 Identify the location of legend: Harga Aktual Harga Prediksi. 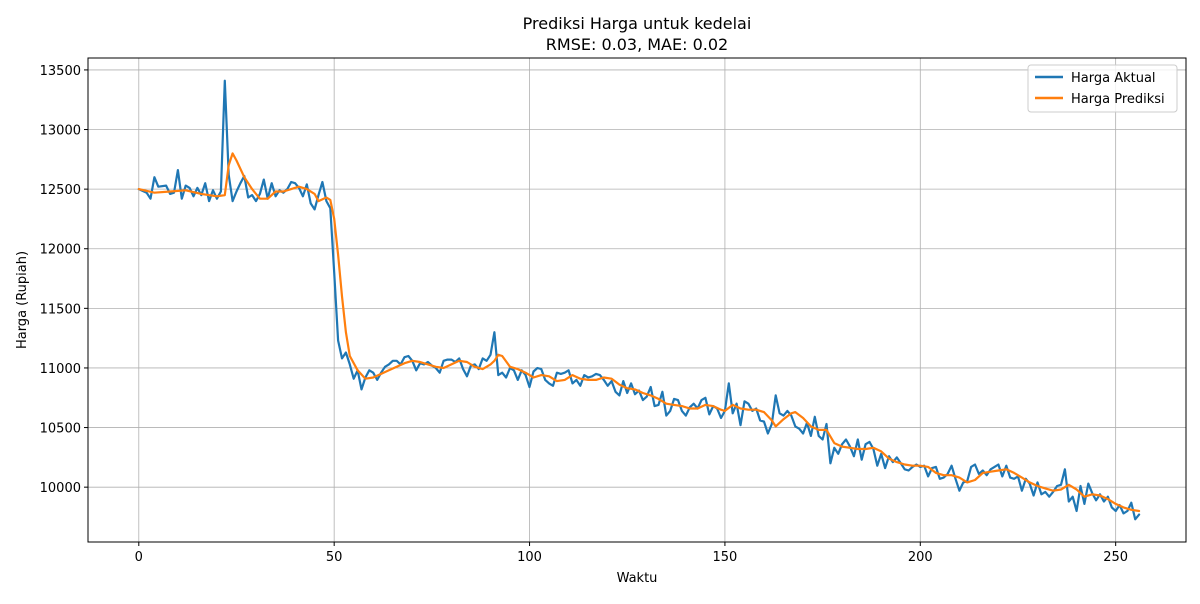
(1102, 88).